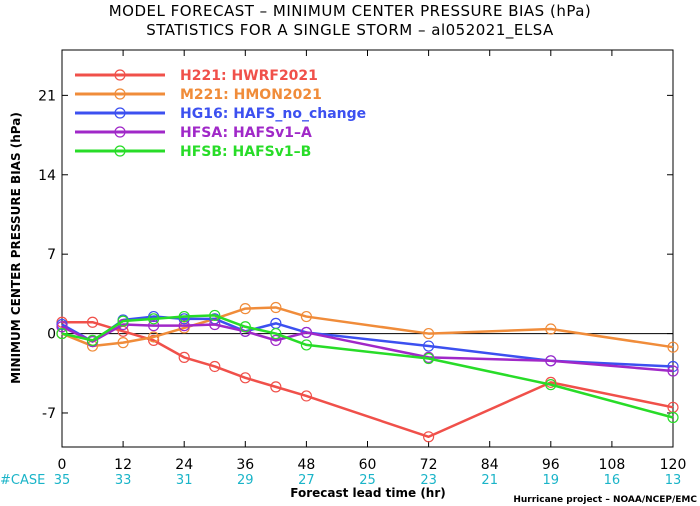 Image resolution: width=700 pixels, height=506 pixels. Describe the element at coordinates (551, 480) in the screenshot. I see `case-count: 19` at that location.